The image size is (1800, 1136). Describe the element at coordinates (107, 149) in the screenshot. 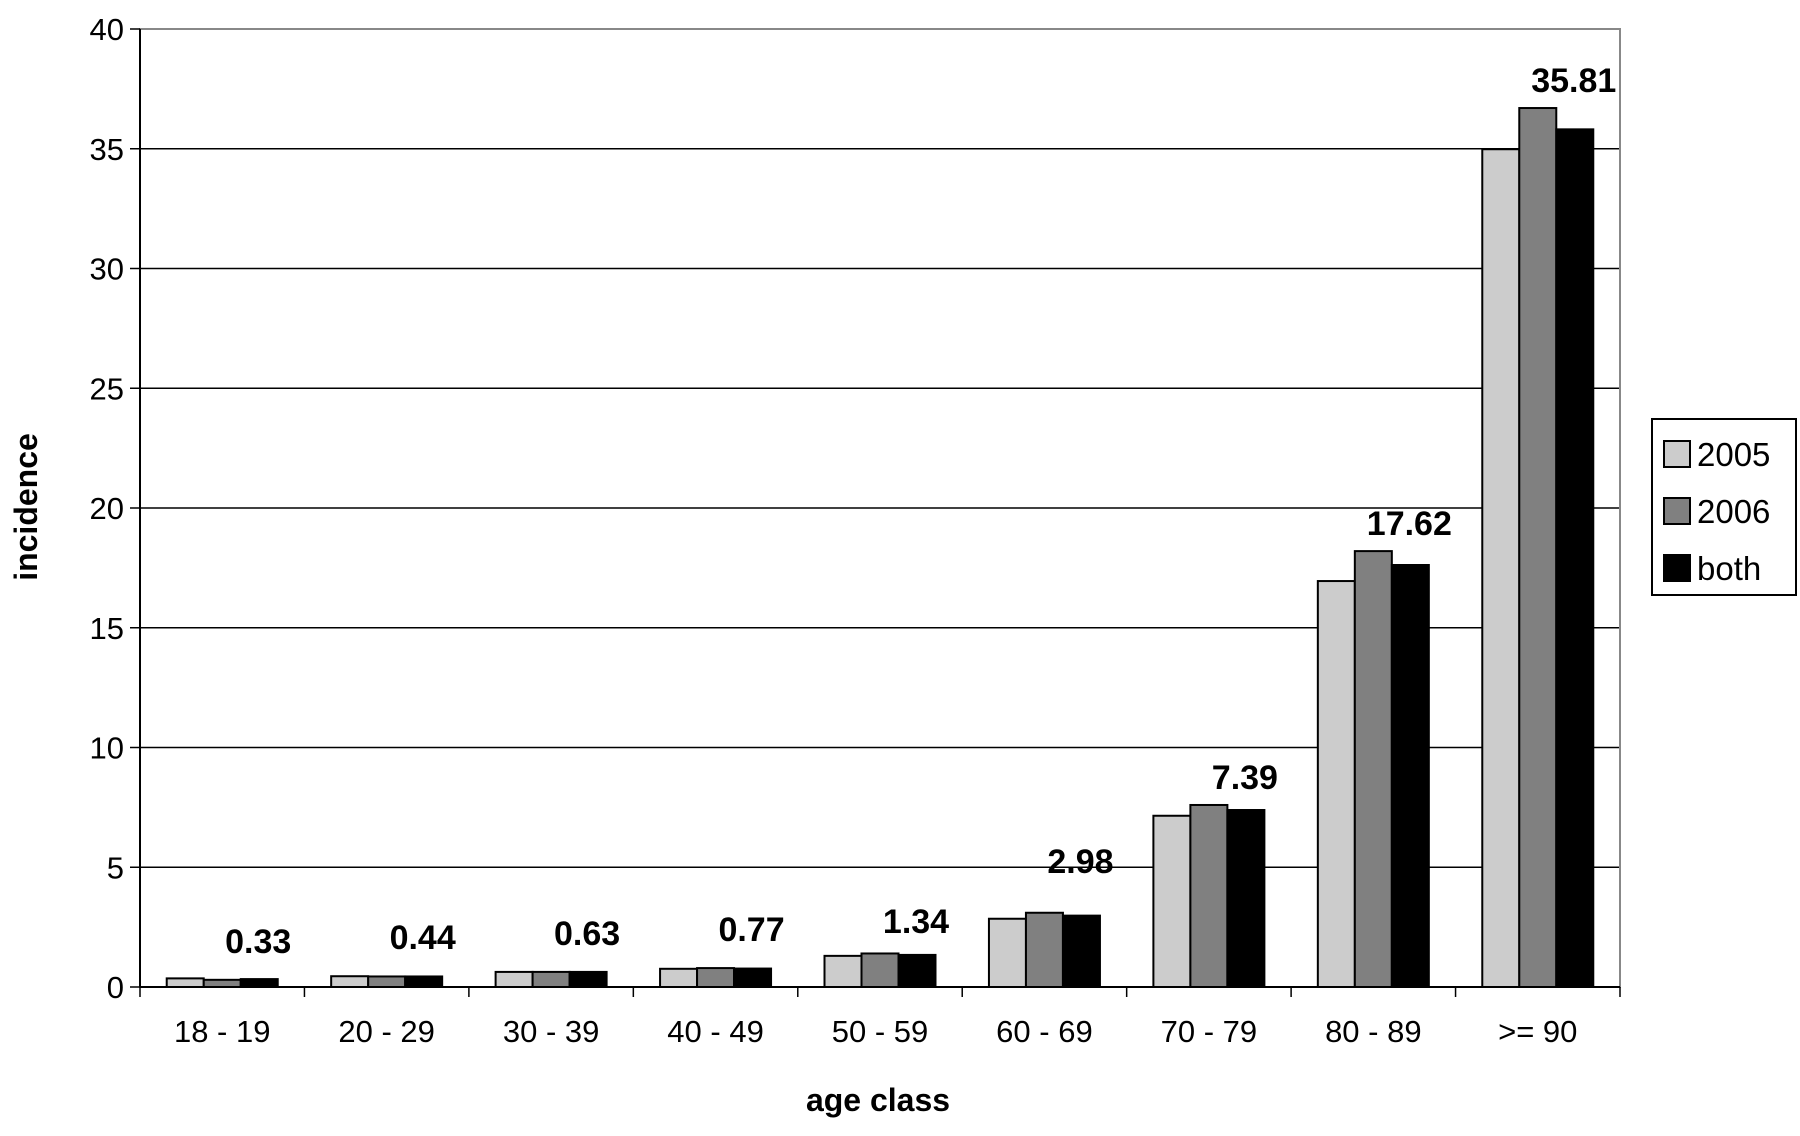

I see `y-tick-label: 35` at that location.